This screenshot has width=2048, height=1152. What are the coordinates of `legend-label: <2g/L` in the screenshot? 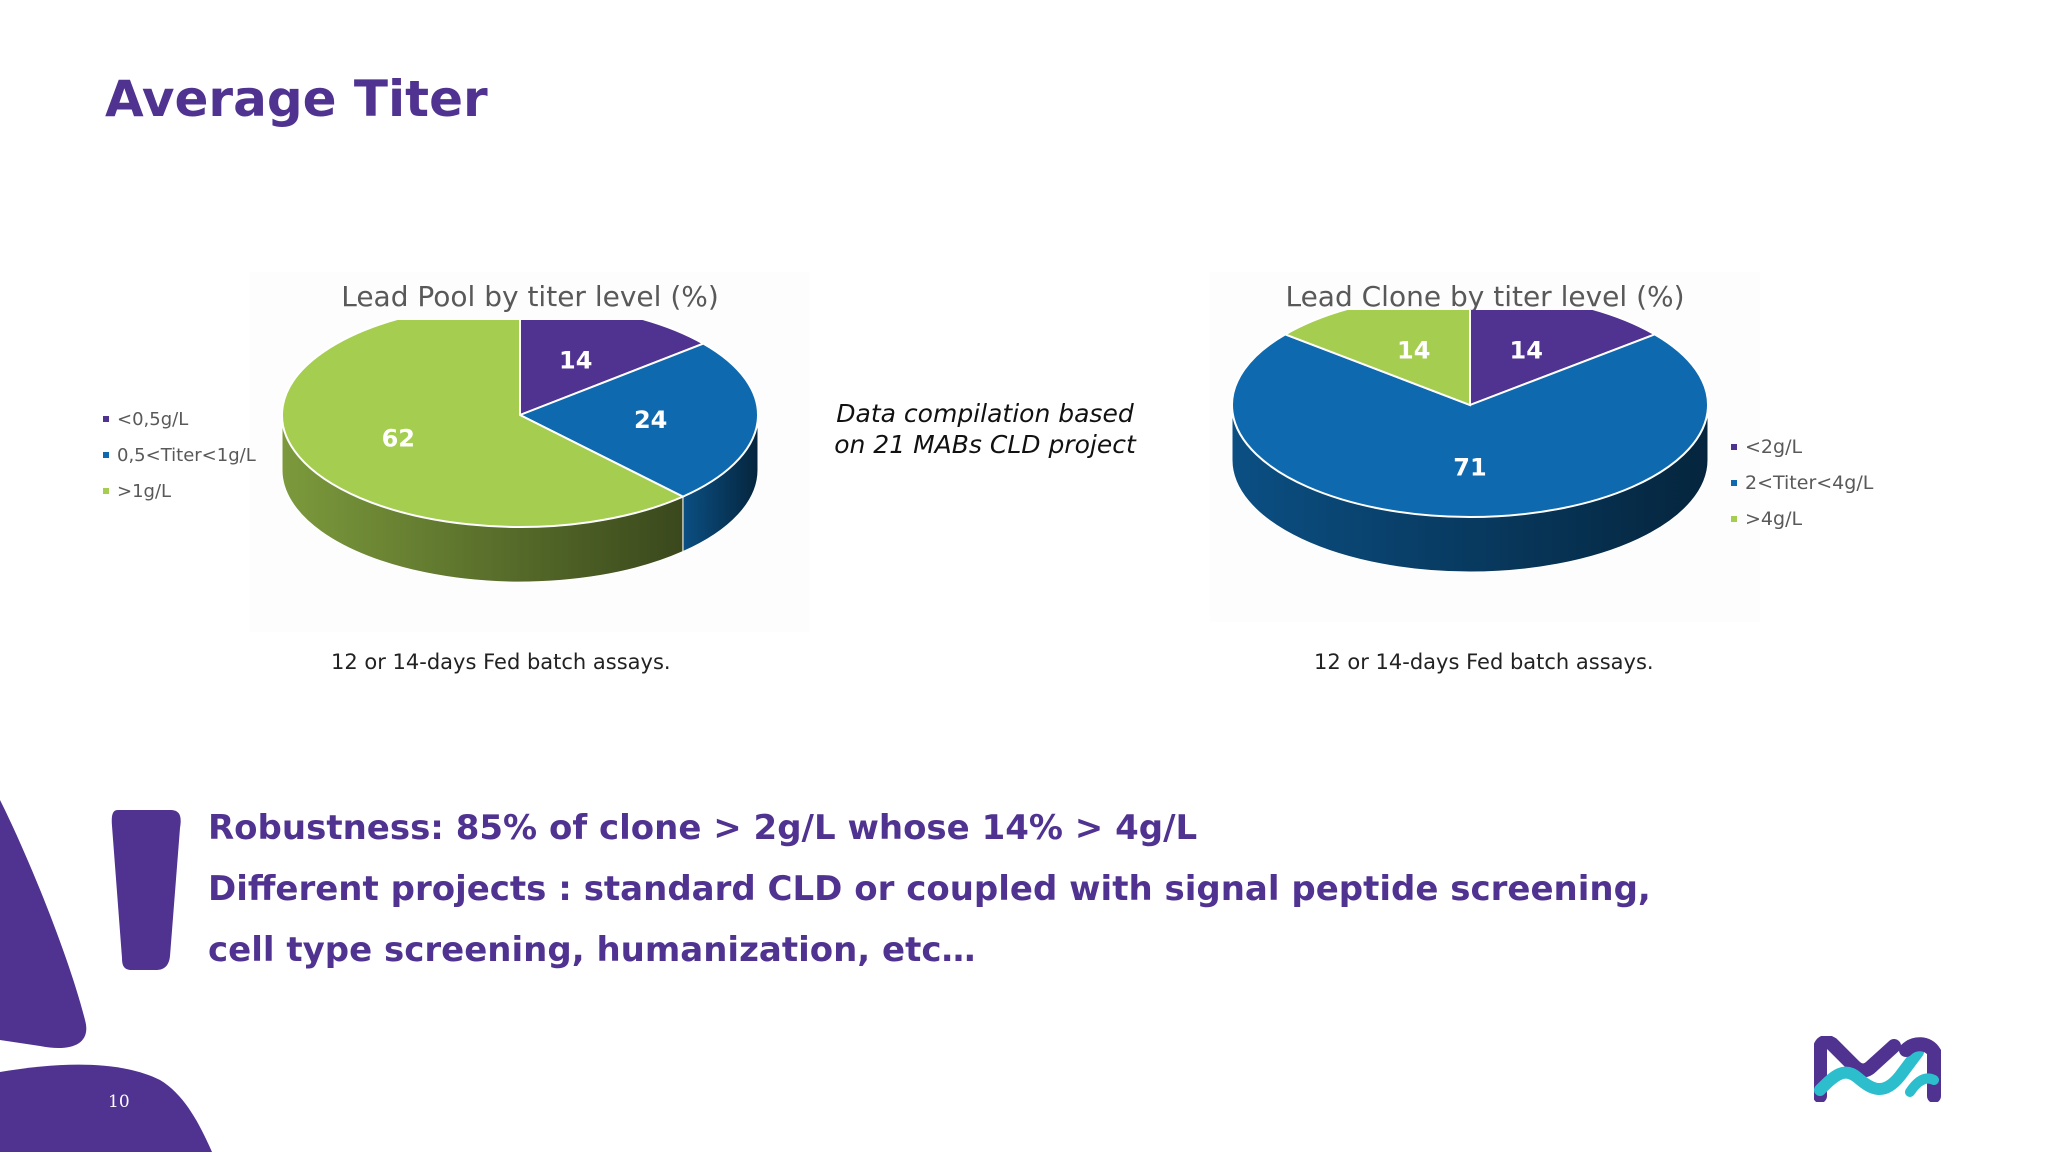 It's located at (1774, 447).